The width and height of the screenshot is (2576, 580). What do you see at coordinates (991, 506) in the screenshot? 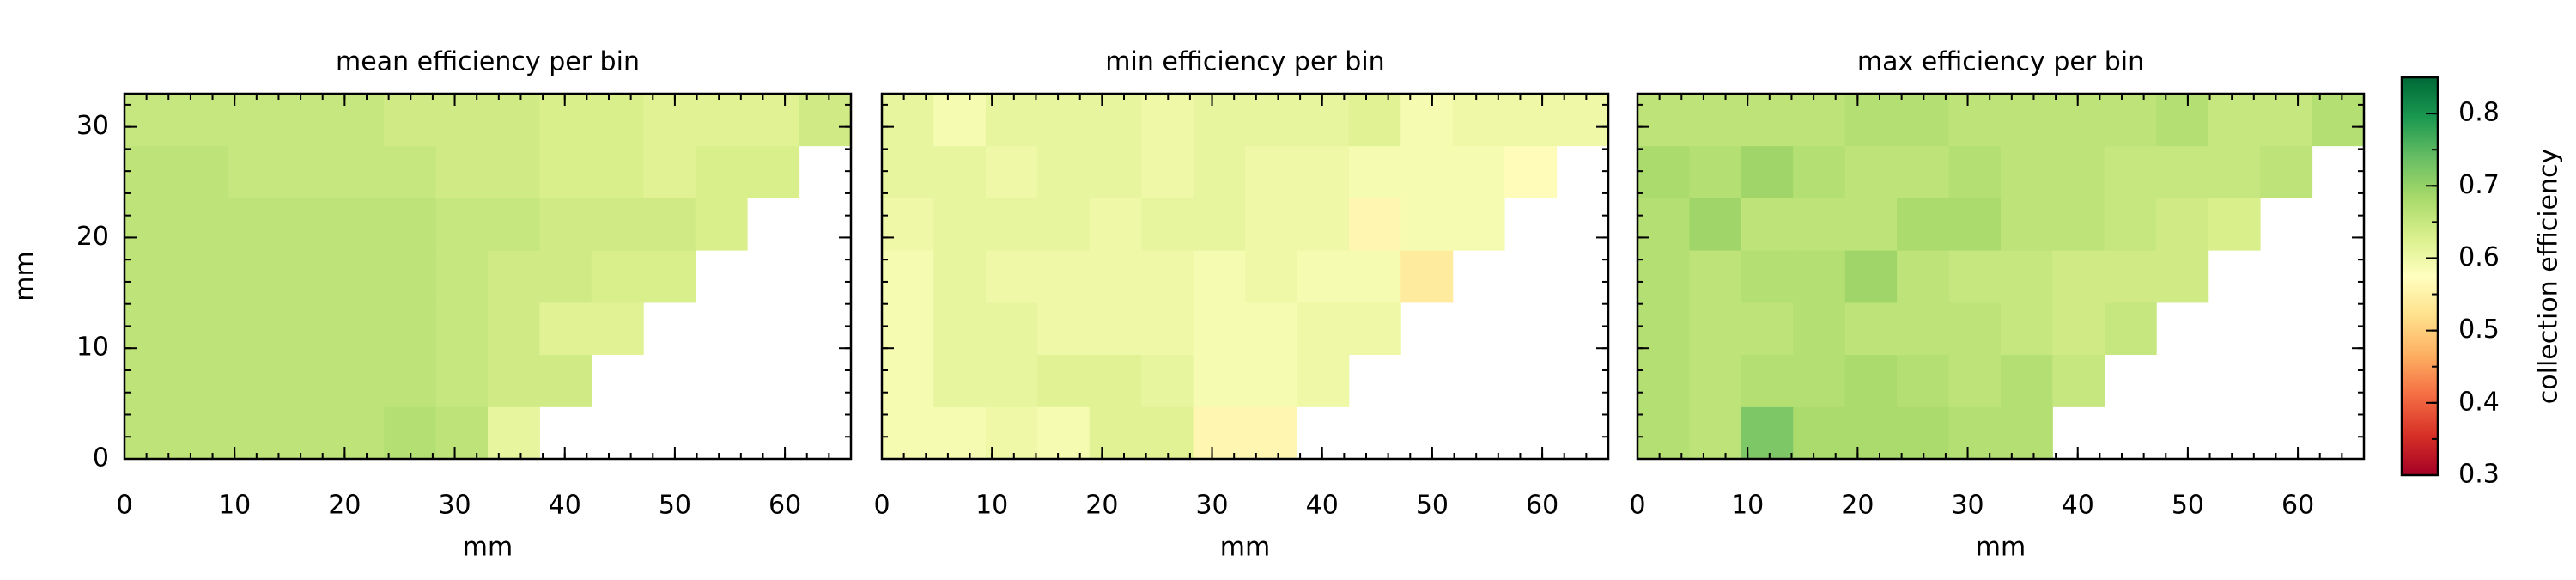
I see `x-tick-label: 10` at bounding box center [991, 506].